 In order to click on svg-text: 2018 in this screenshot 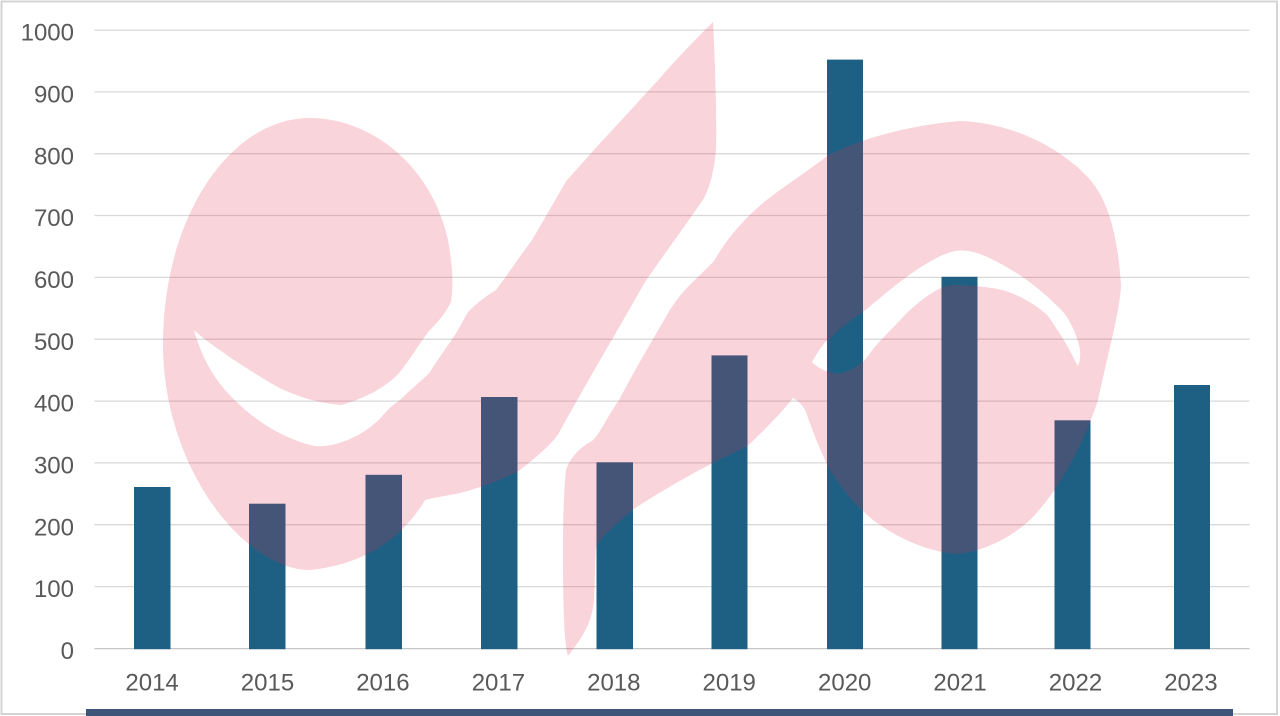, I will do `click(613, 683)`.